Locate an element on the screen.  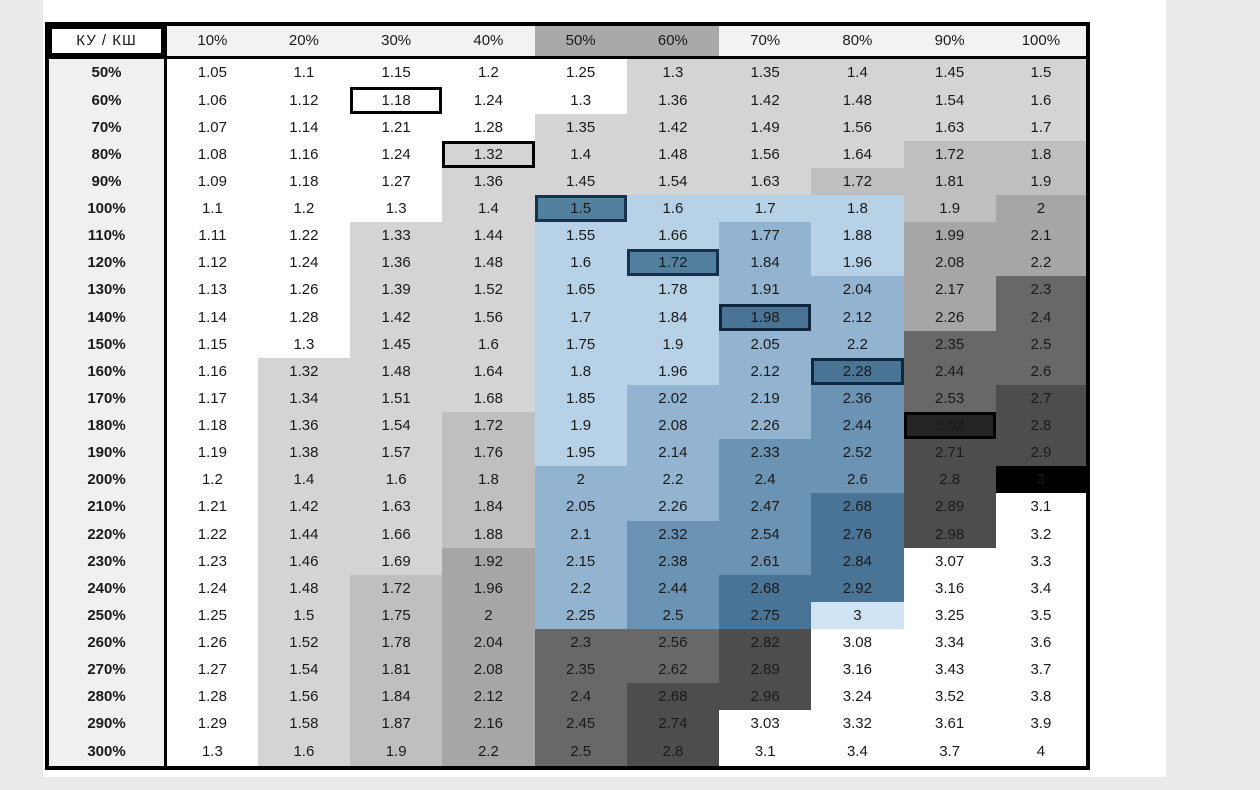
matrix-cell-220%-10%: 1.22 is located at coordinates (211, 534).